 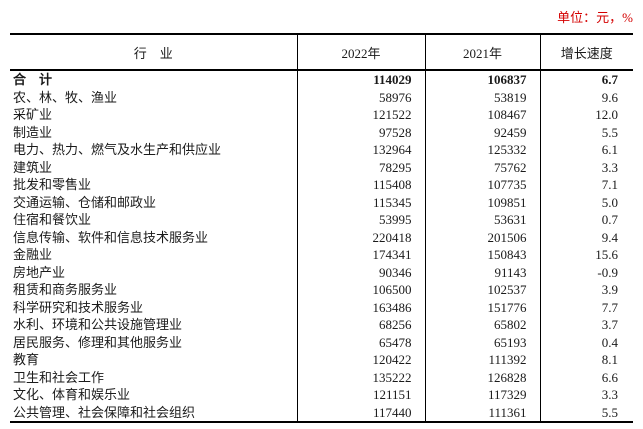 I want to click on unit-label: 单位：元，%, so click(x=595, y=17).